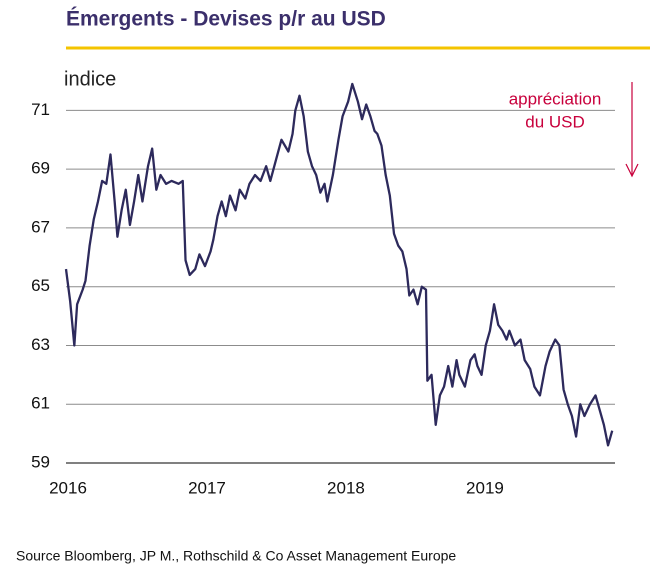 This screenshot has width=650, height=580. I want to click on x-tick-label: 2018, so click(346, 487).